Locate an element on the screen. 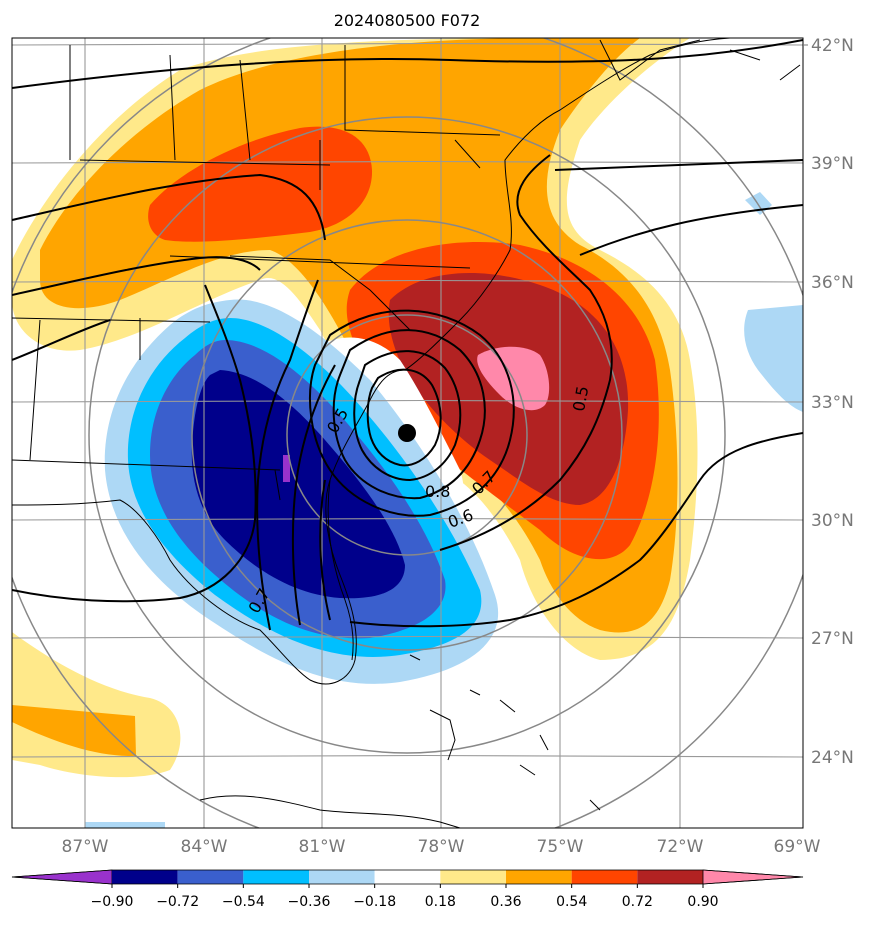 The width and height of the screenshot is (873, 925). lat-label-30: 30°N is located at coordinates (832, 521).